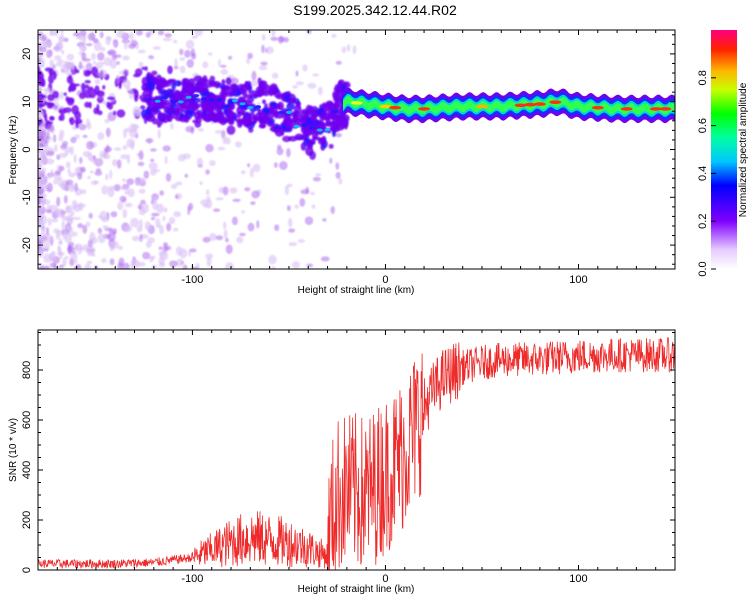 The image size is (750, 600). I want to click on y-tick-label: 10, so click(27, 102).